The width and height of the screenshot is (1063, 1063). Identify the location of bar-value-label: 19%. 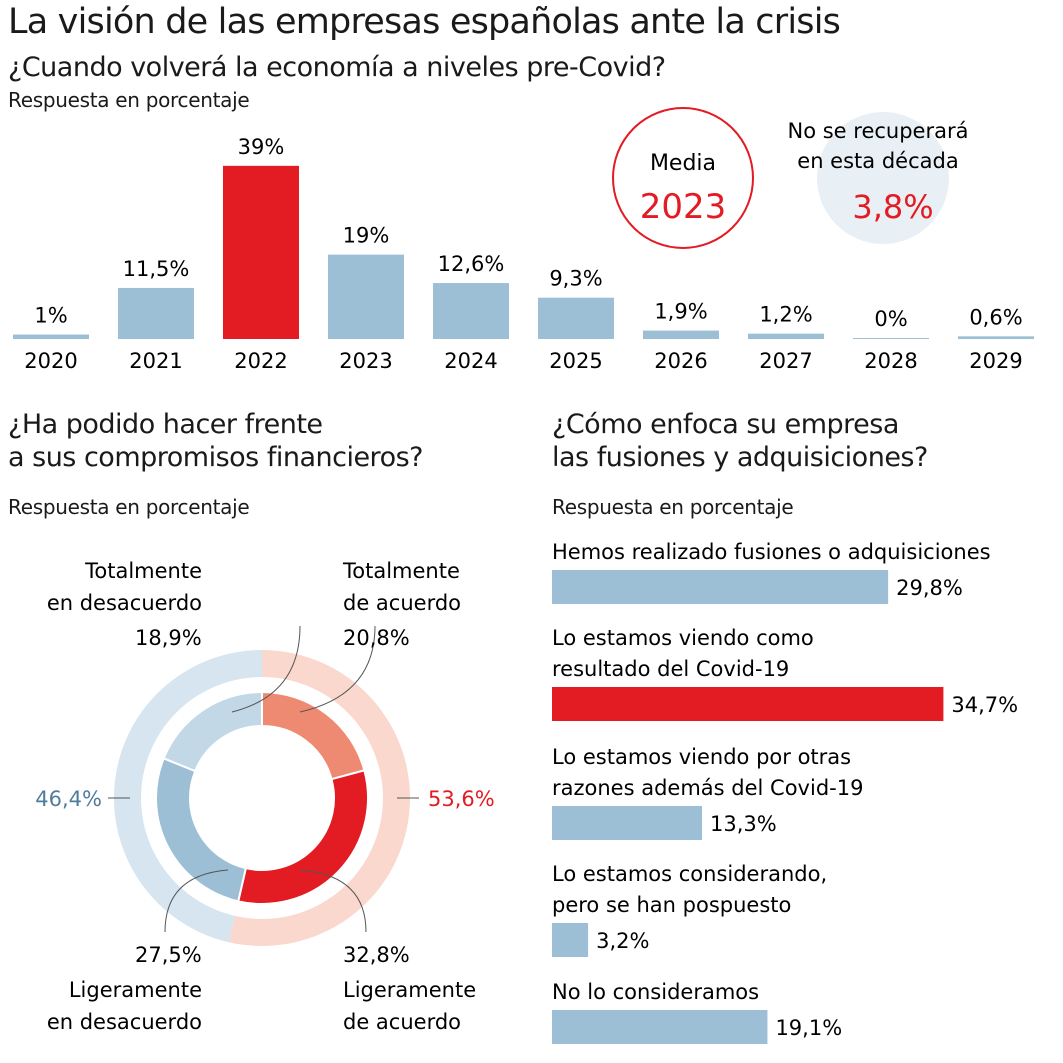
(366, 236).